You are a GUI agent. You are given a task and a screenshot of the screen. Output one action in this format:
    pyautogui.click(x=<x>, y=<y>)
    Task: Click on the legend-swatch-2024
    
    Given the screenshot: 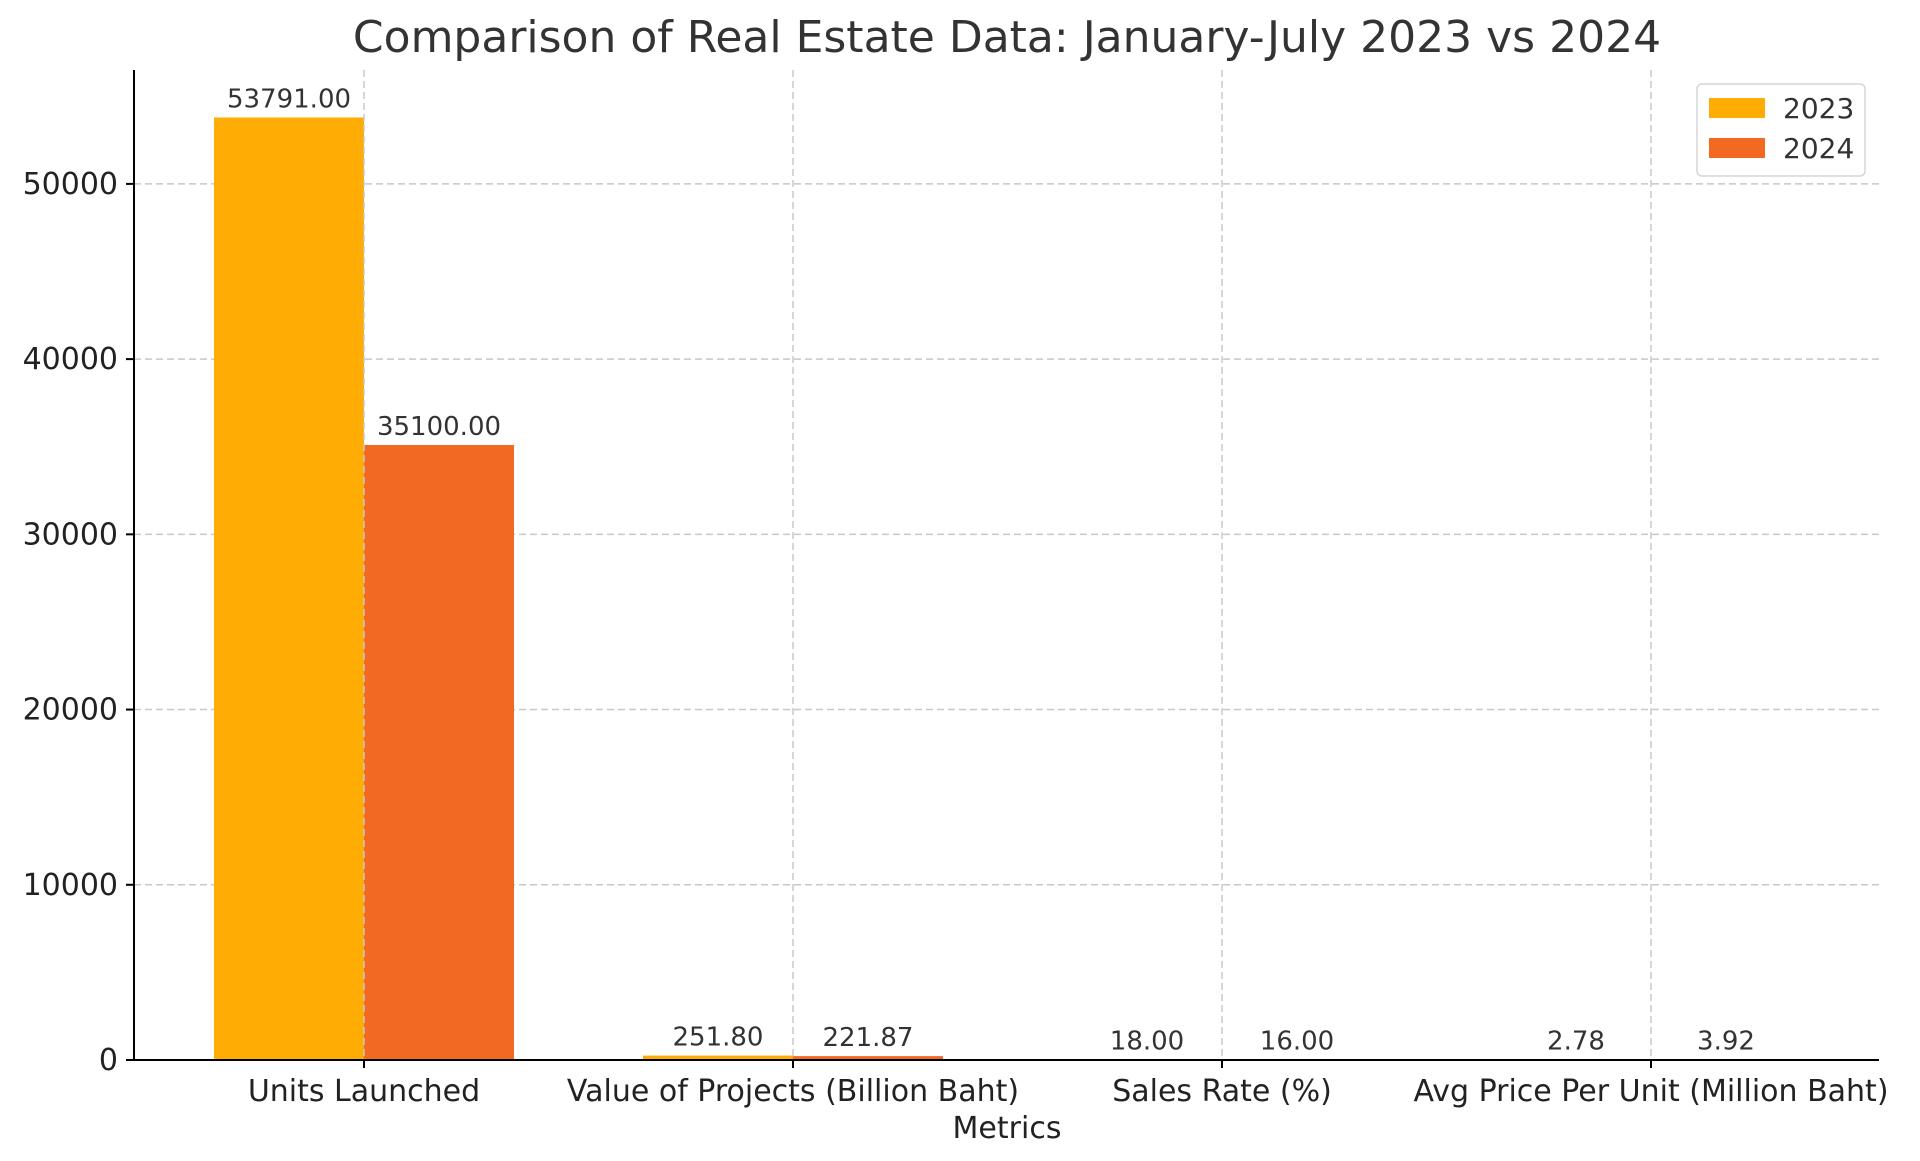 What is the action you would take?
    pyautogui.click(x=1737, y=148)
    